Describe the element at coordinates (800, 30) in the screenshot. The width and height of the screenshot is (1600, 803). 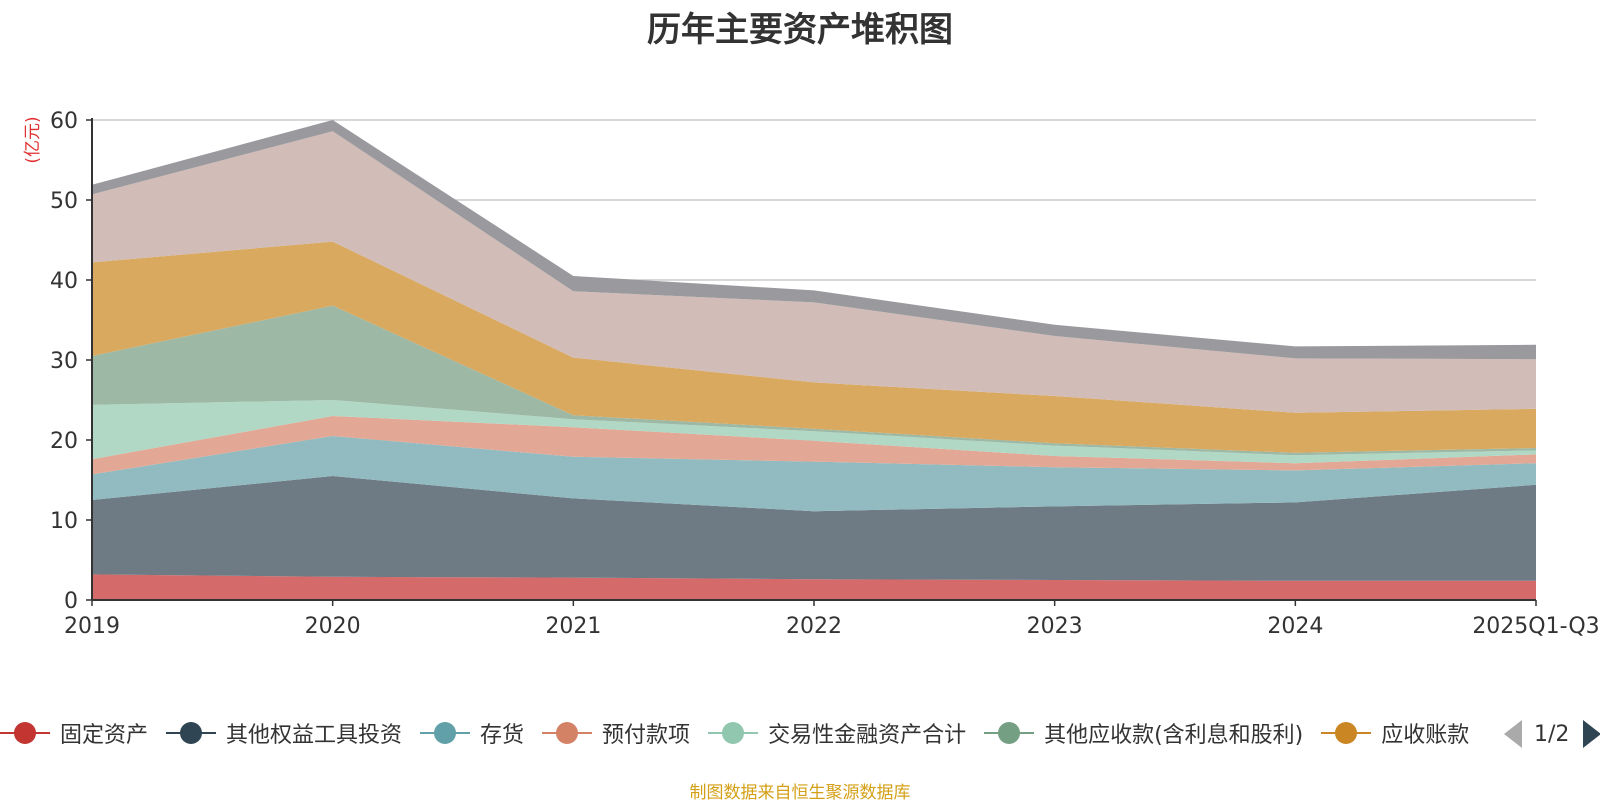
I see `chart-title: 历年主要资产堆积图` at that location.